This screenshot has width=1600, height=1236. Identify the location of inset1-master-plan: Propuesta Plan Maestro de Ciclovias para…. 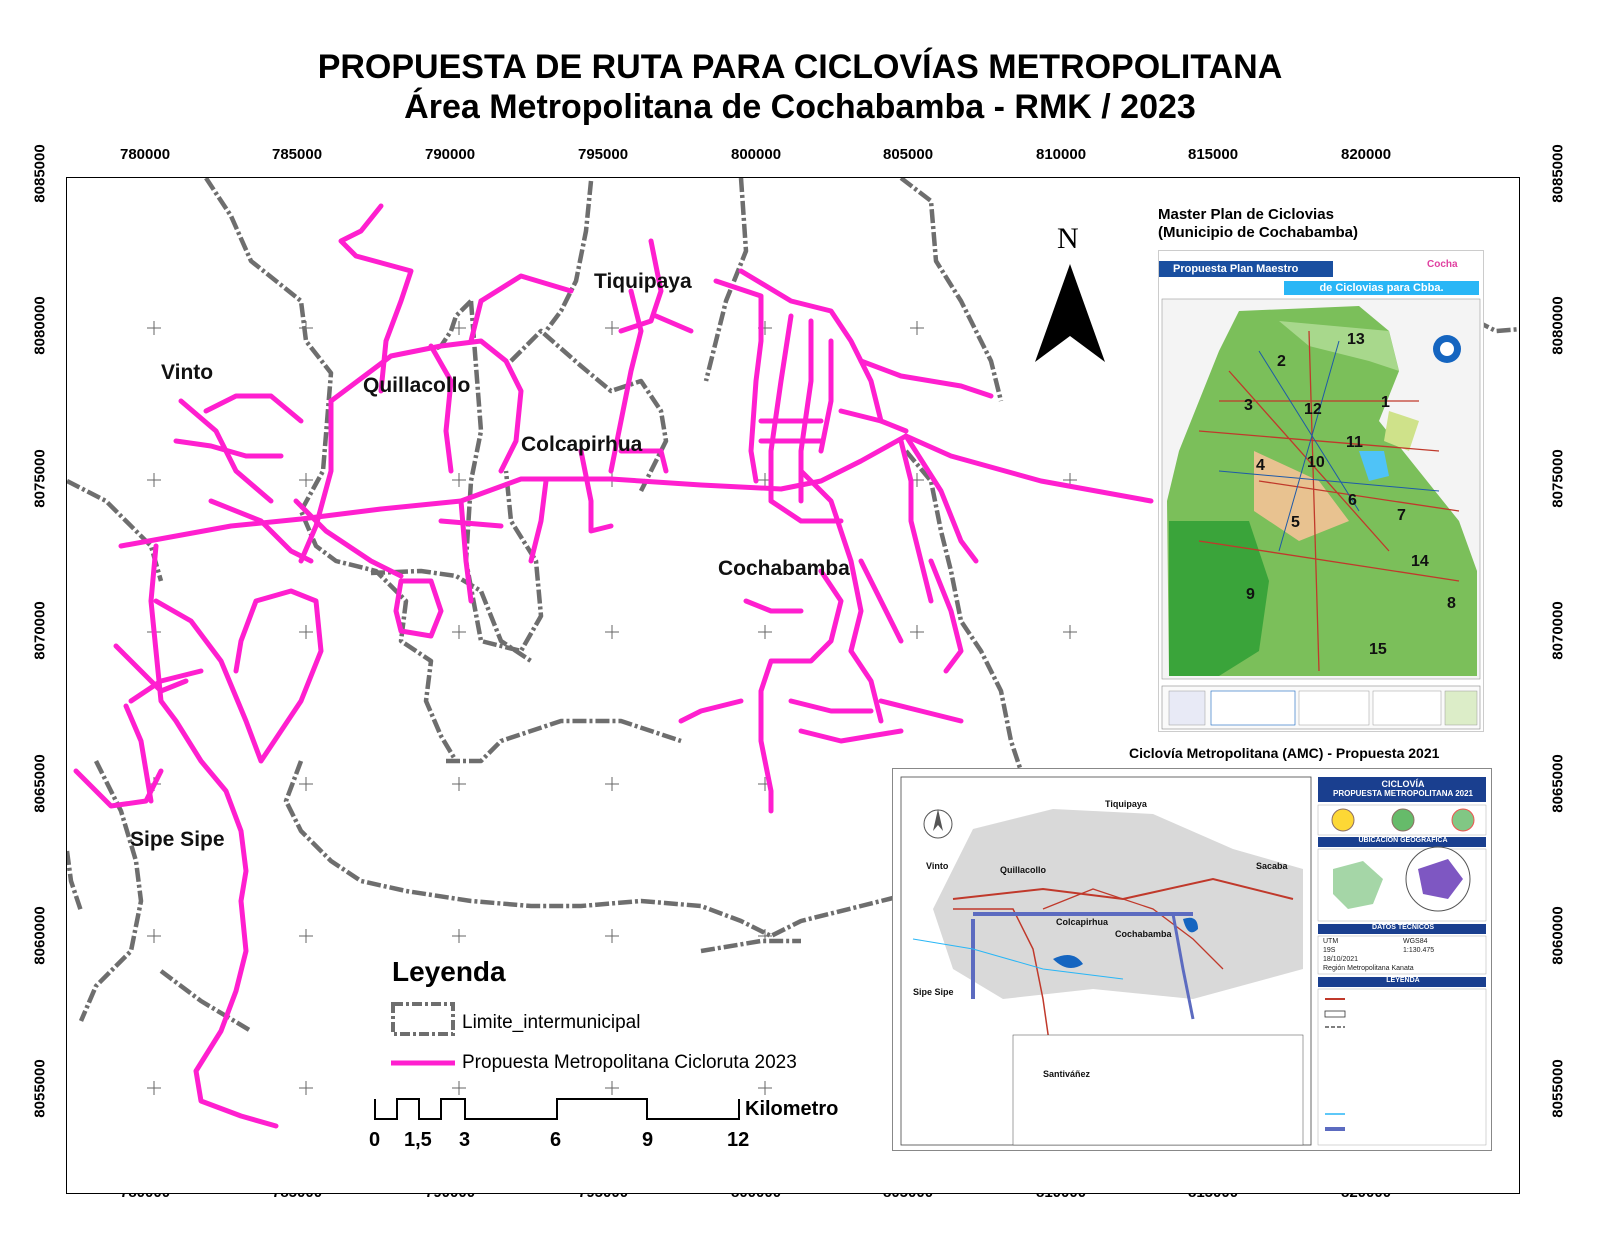
(1321, 491).